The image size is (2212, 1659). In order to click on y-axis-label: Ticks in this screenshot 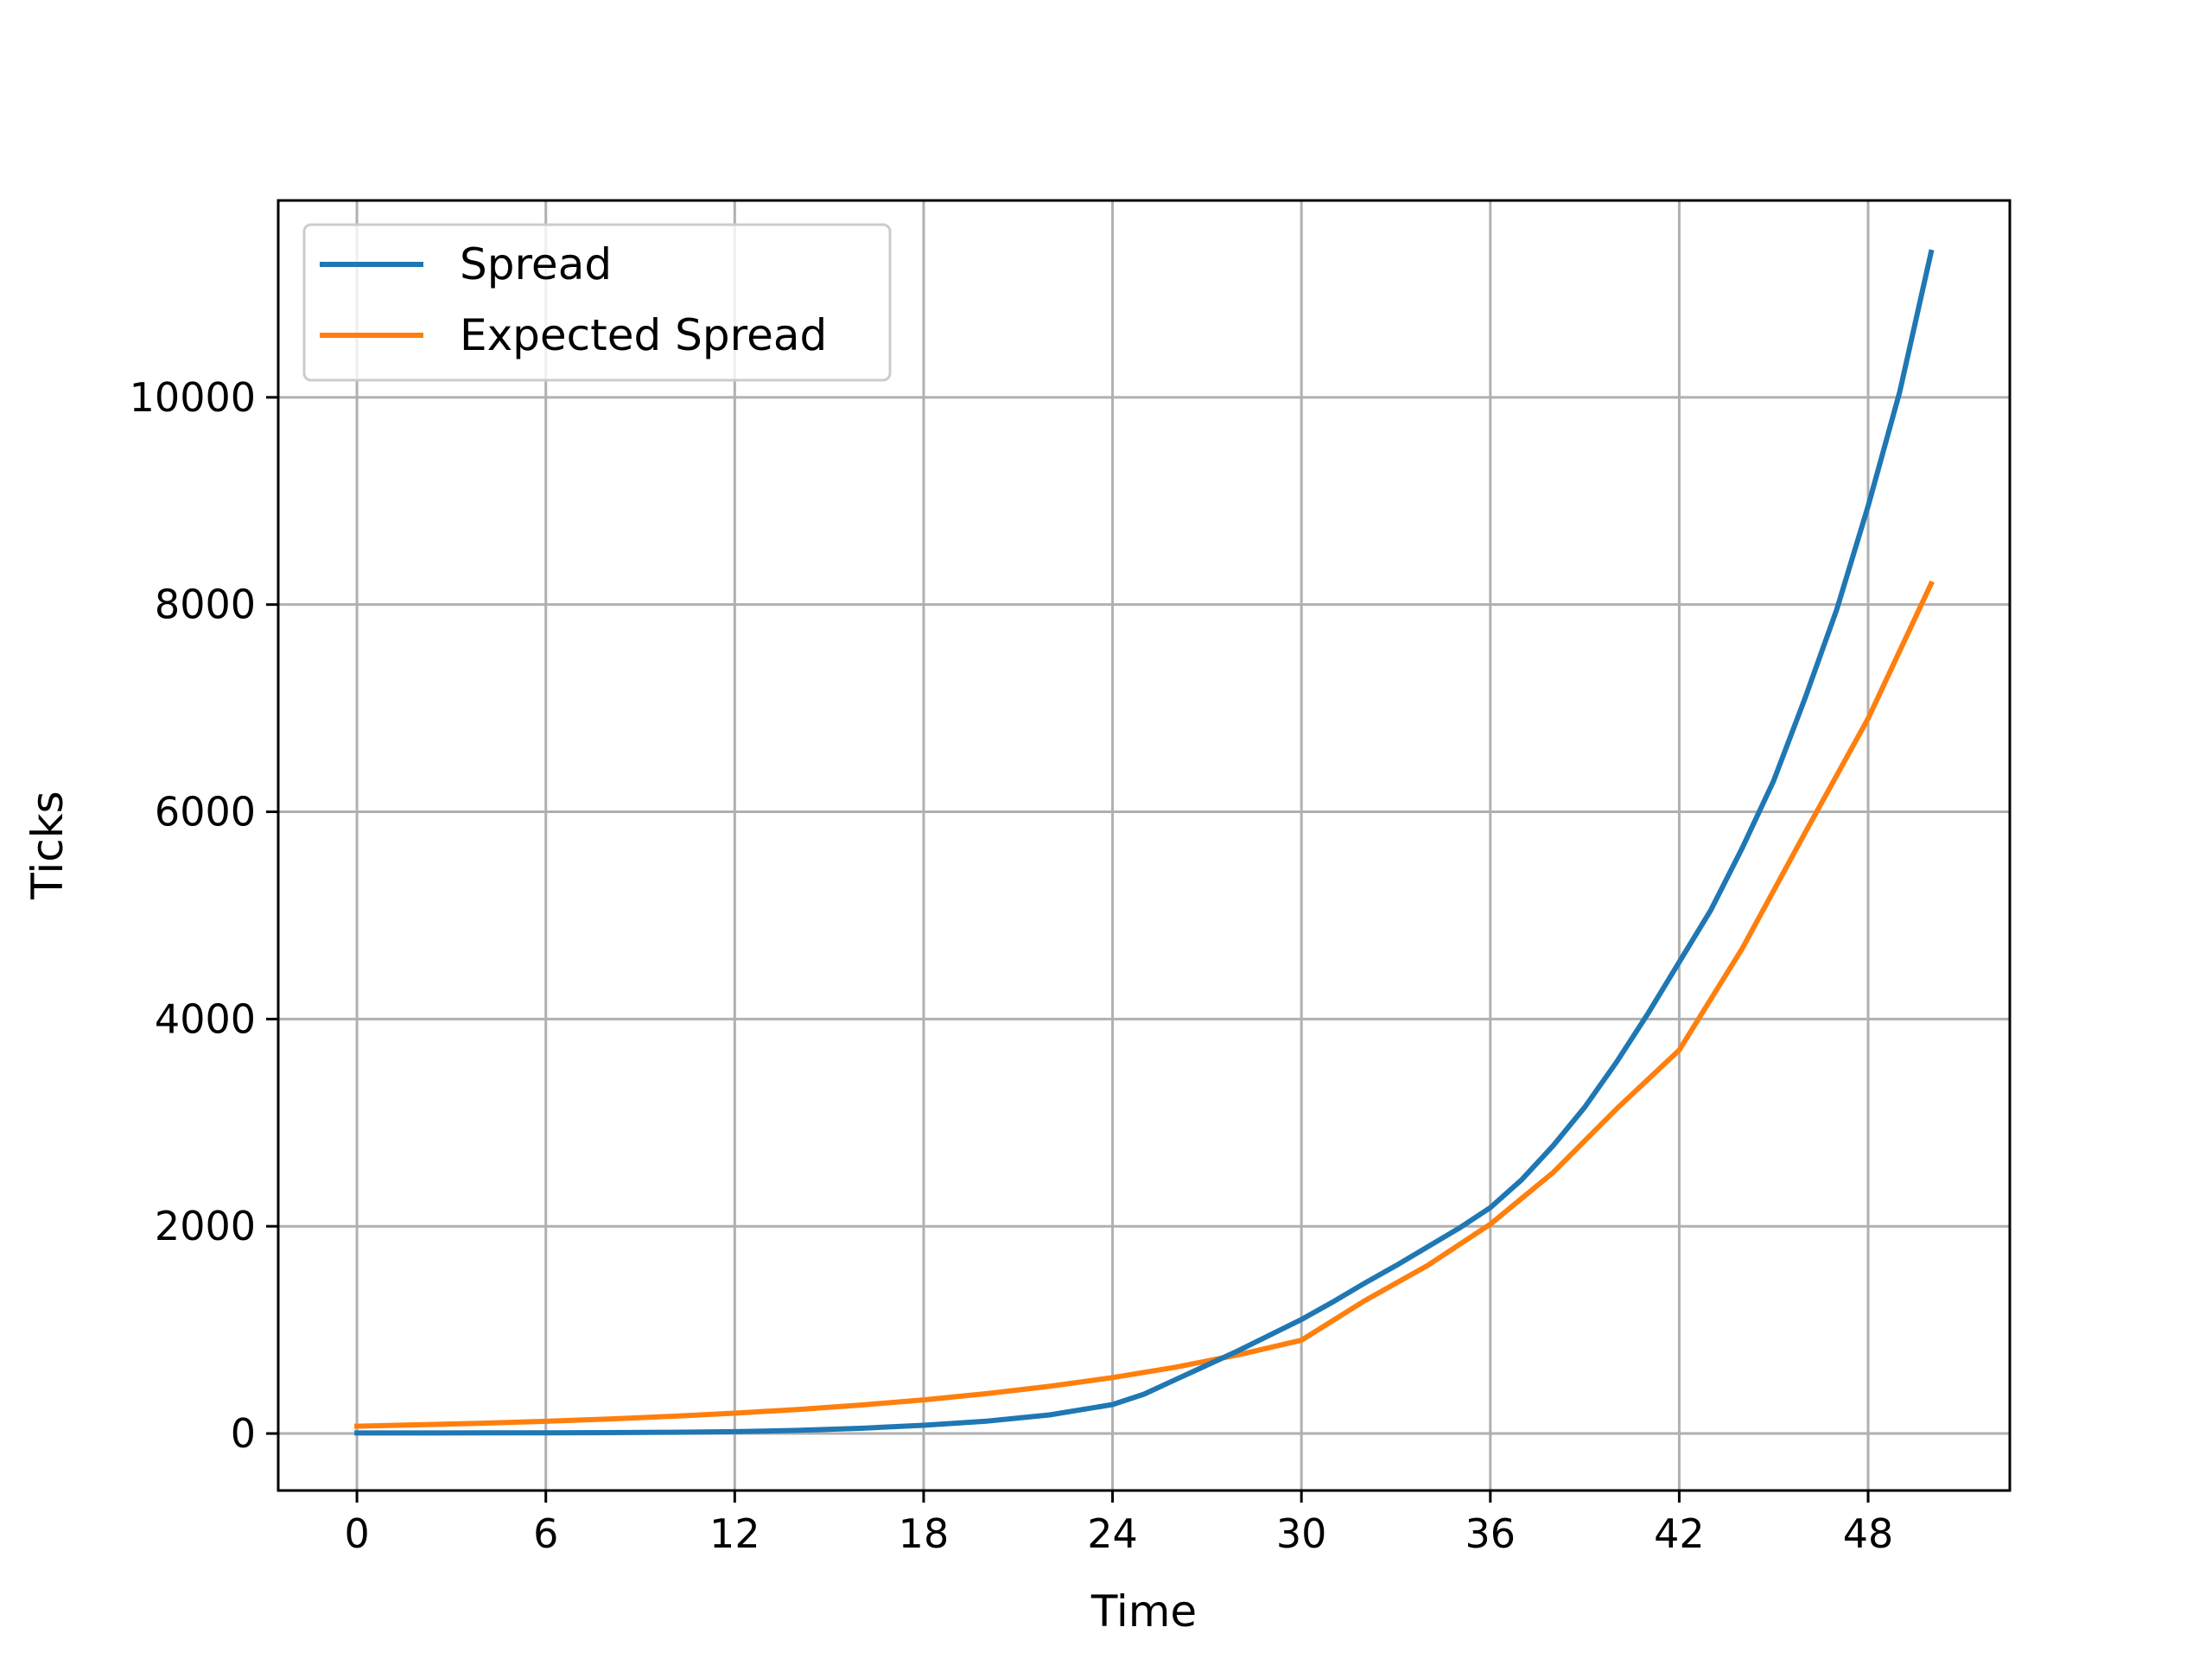, I will do `click(47, 845)`.